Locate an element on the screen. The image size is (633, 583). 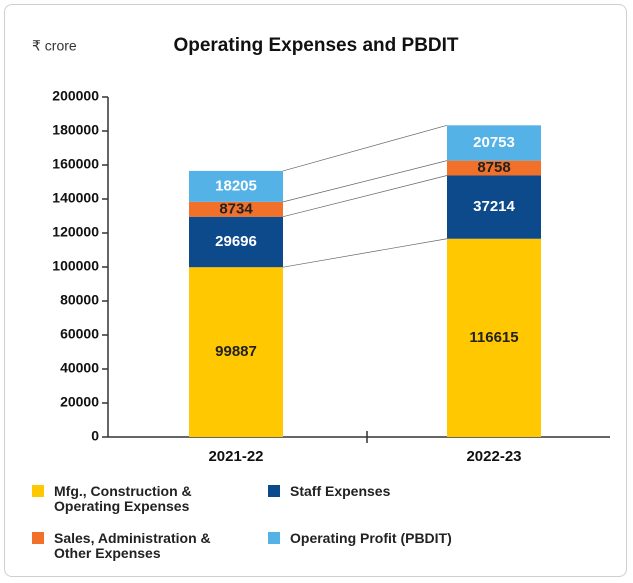
data-label: 8758 is located at coordinates (493, 167).